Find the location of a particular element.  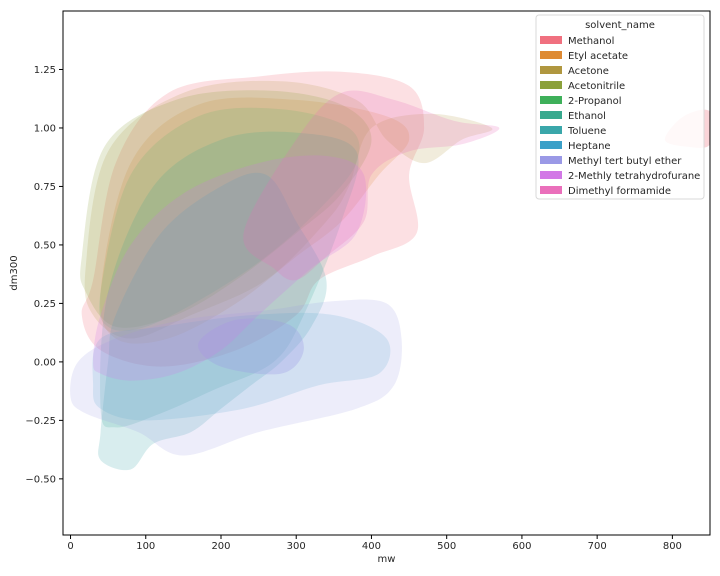

x-tick-label-0: 0 is located at coordinates (70, 546).